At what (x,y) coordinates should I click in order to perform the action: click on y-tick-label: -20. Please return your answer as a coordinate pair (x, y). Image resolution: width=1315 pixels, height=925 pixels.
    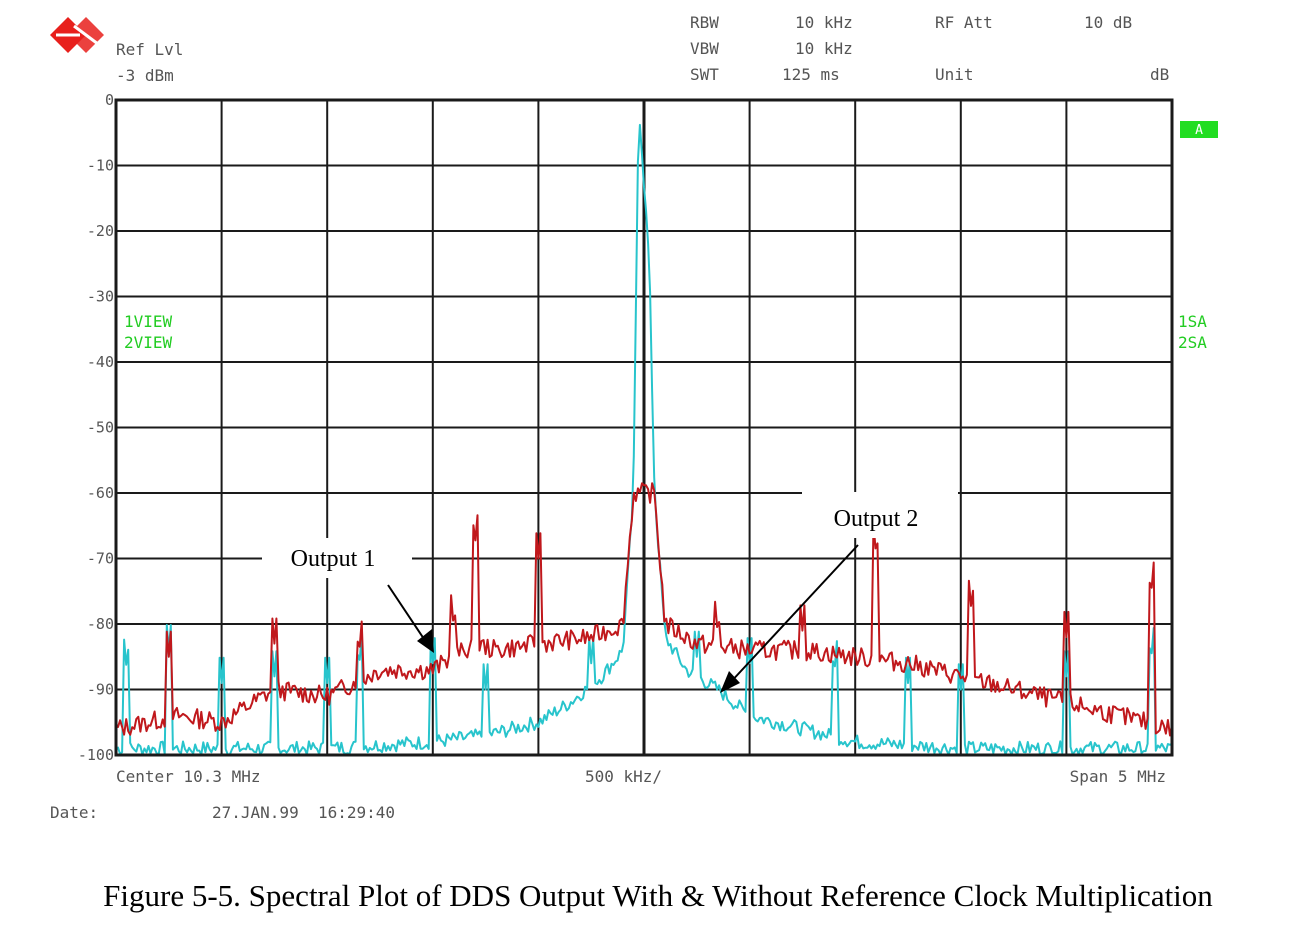
    Looking at the image, I should click on (100, 231).